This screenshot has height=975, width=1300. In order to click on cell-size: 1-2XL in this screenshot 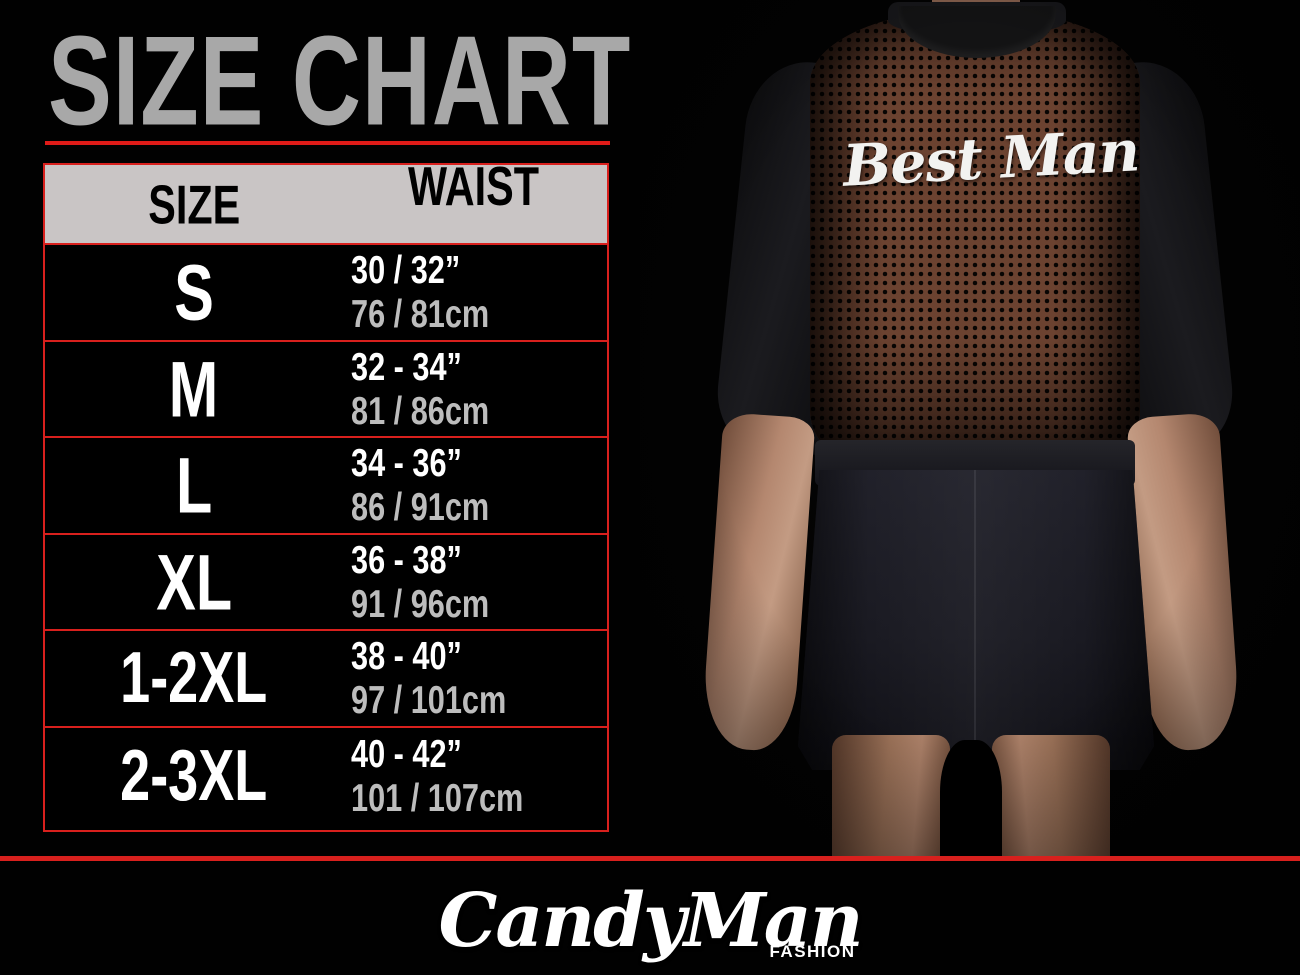, I will do `click(194, 678)`.